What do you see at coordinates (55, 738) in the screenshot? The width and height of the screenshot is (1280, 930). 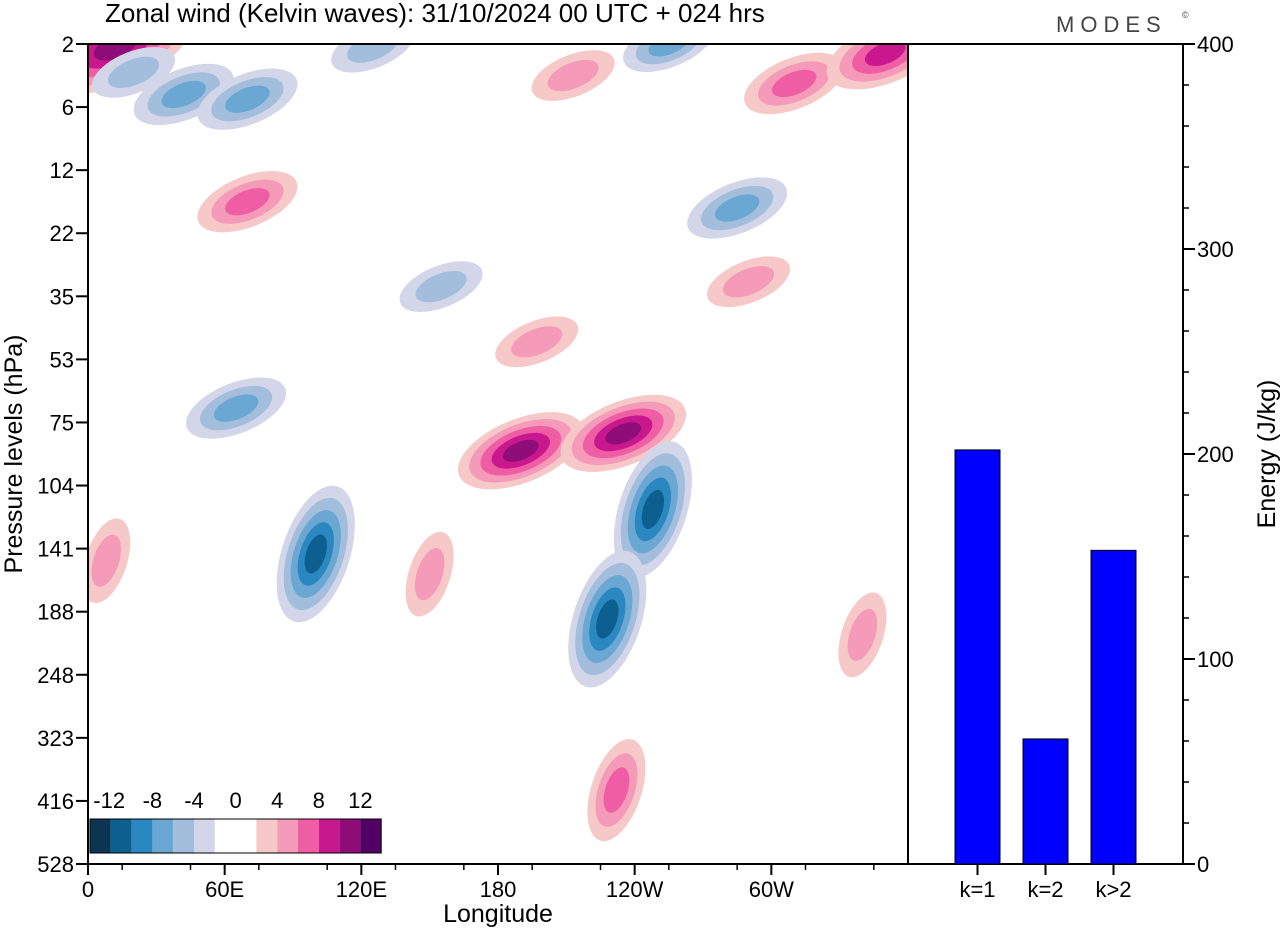 I see `y-tick-label: 323` at bounding box center [55, 738].